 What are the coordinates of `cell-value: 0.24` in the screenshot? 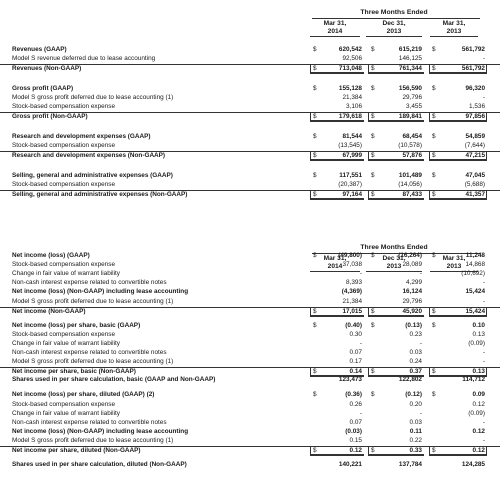 It's located at (415, 362).